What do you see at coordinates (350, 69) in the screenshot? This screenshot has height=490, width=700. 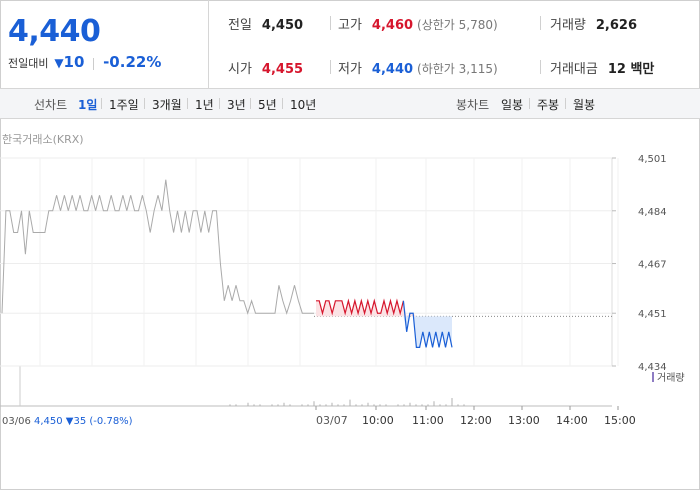 I see `low-label: 저가` at bounding box center [350, 69].